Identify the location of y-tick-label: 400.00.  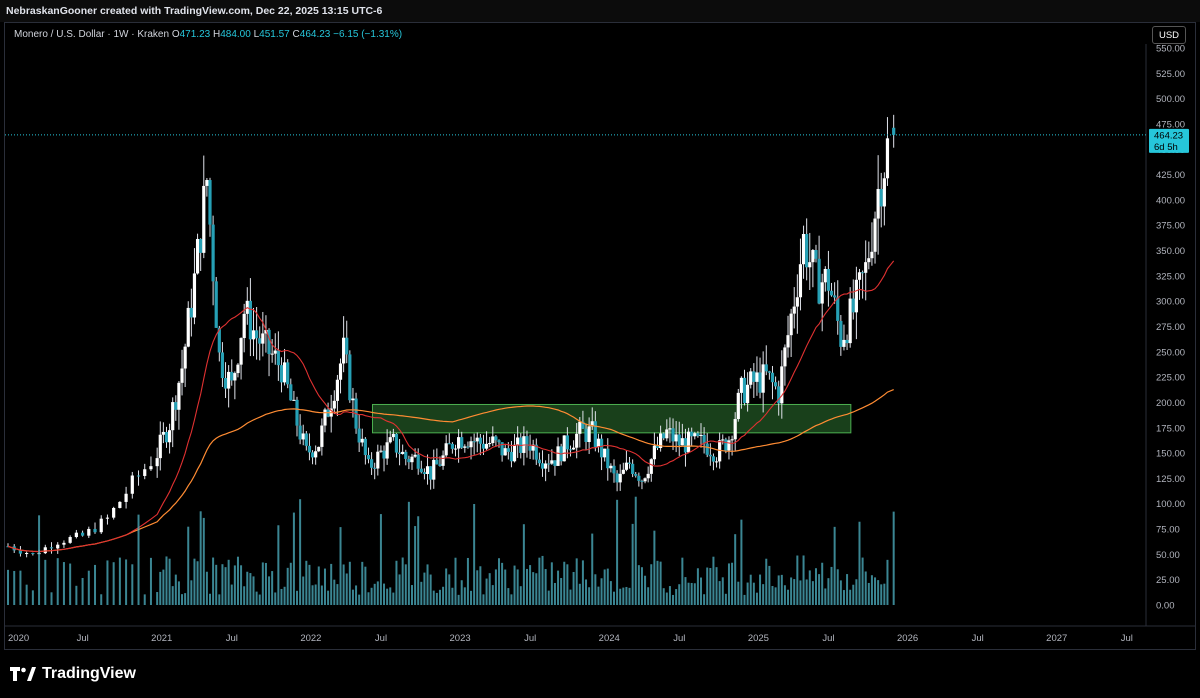
(1170, 200).